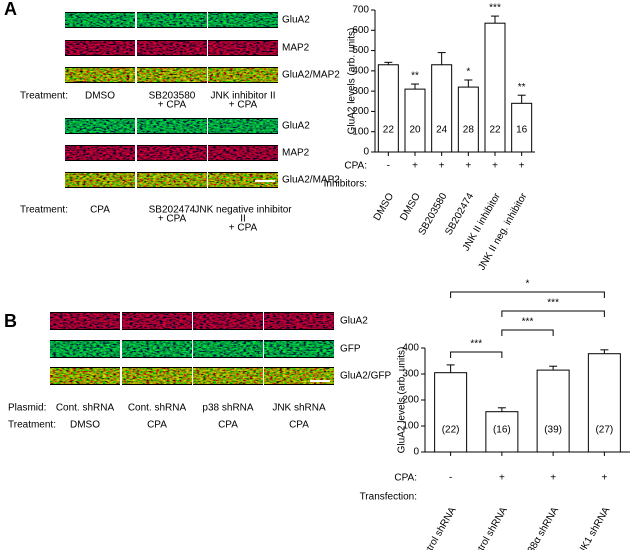 Image resolution: width=640 pixels, height=550 pixels. What do you see at coordinates (172, 210) in the screenshot?
I see `treatment: SB202474` at bounding box center [172, 210].